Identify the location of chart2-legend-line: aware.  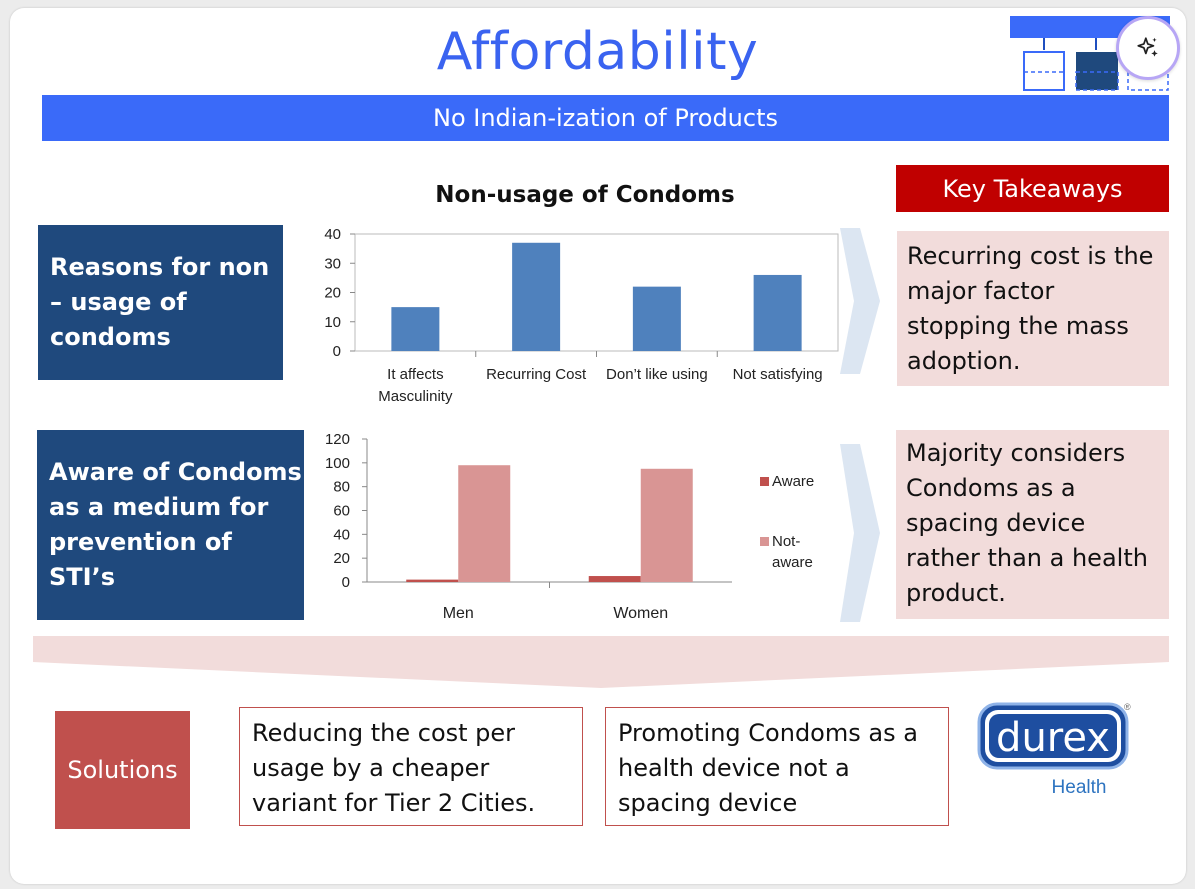
(792, 562).